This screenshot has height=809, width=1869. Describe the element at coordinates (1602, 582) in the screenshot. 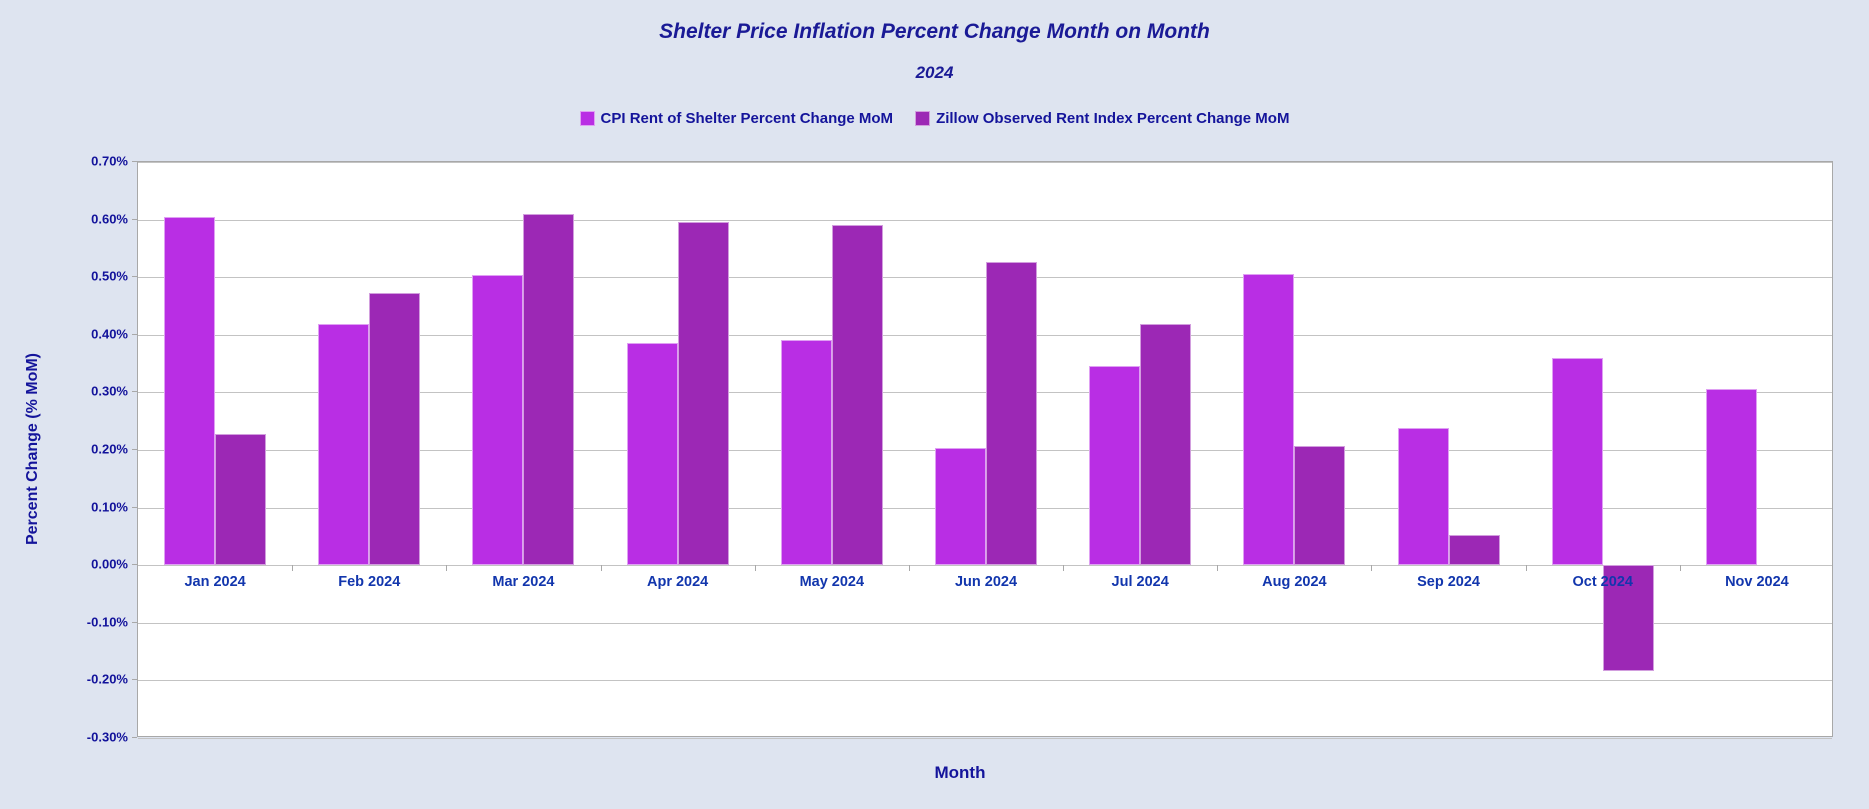

I see `x-tick-label: Oct 2024` at that location.